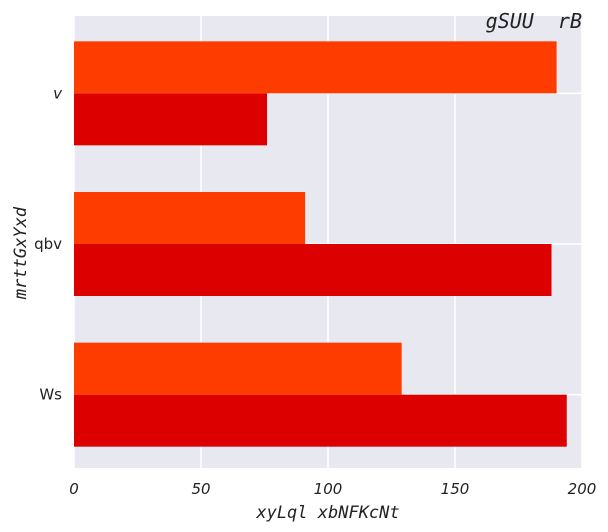 This screenshot has height=532, width=608. Describe the element at coordinates (200, 489) in the screenshot. I see `x-tick-label: 50` at that location.